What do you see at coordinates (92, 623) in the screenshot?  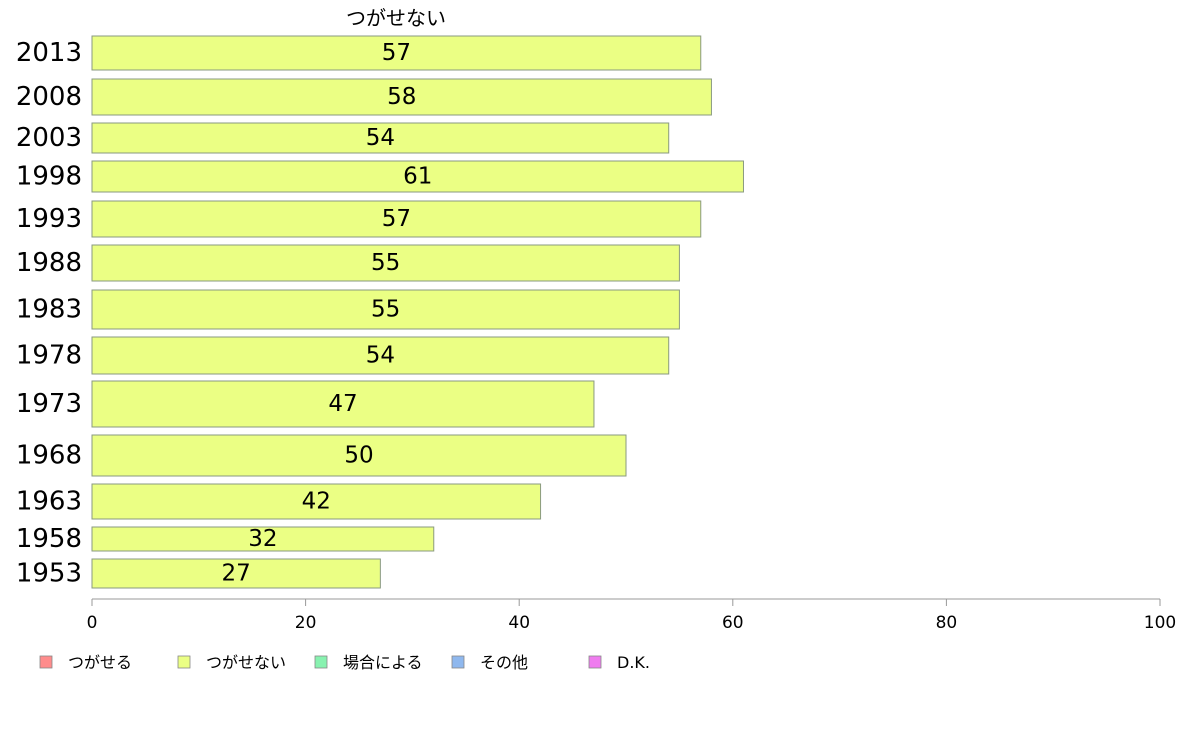 I see `x-tick-label: 0` at bounding box center [92, 623].